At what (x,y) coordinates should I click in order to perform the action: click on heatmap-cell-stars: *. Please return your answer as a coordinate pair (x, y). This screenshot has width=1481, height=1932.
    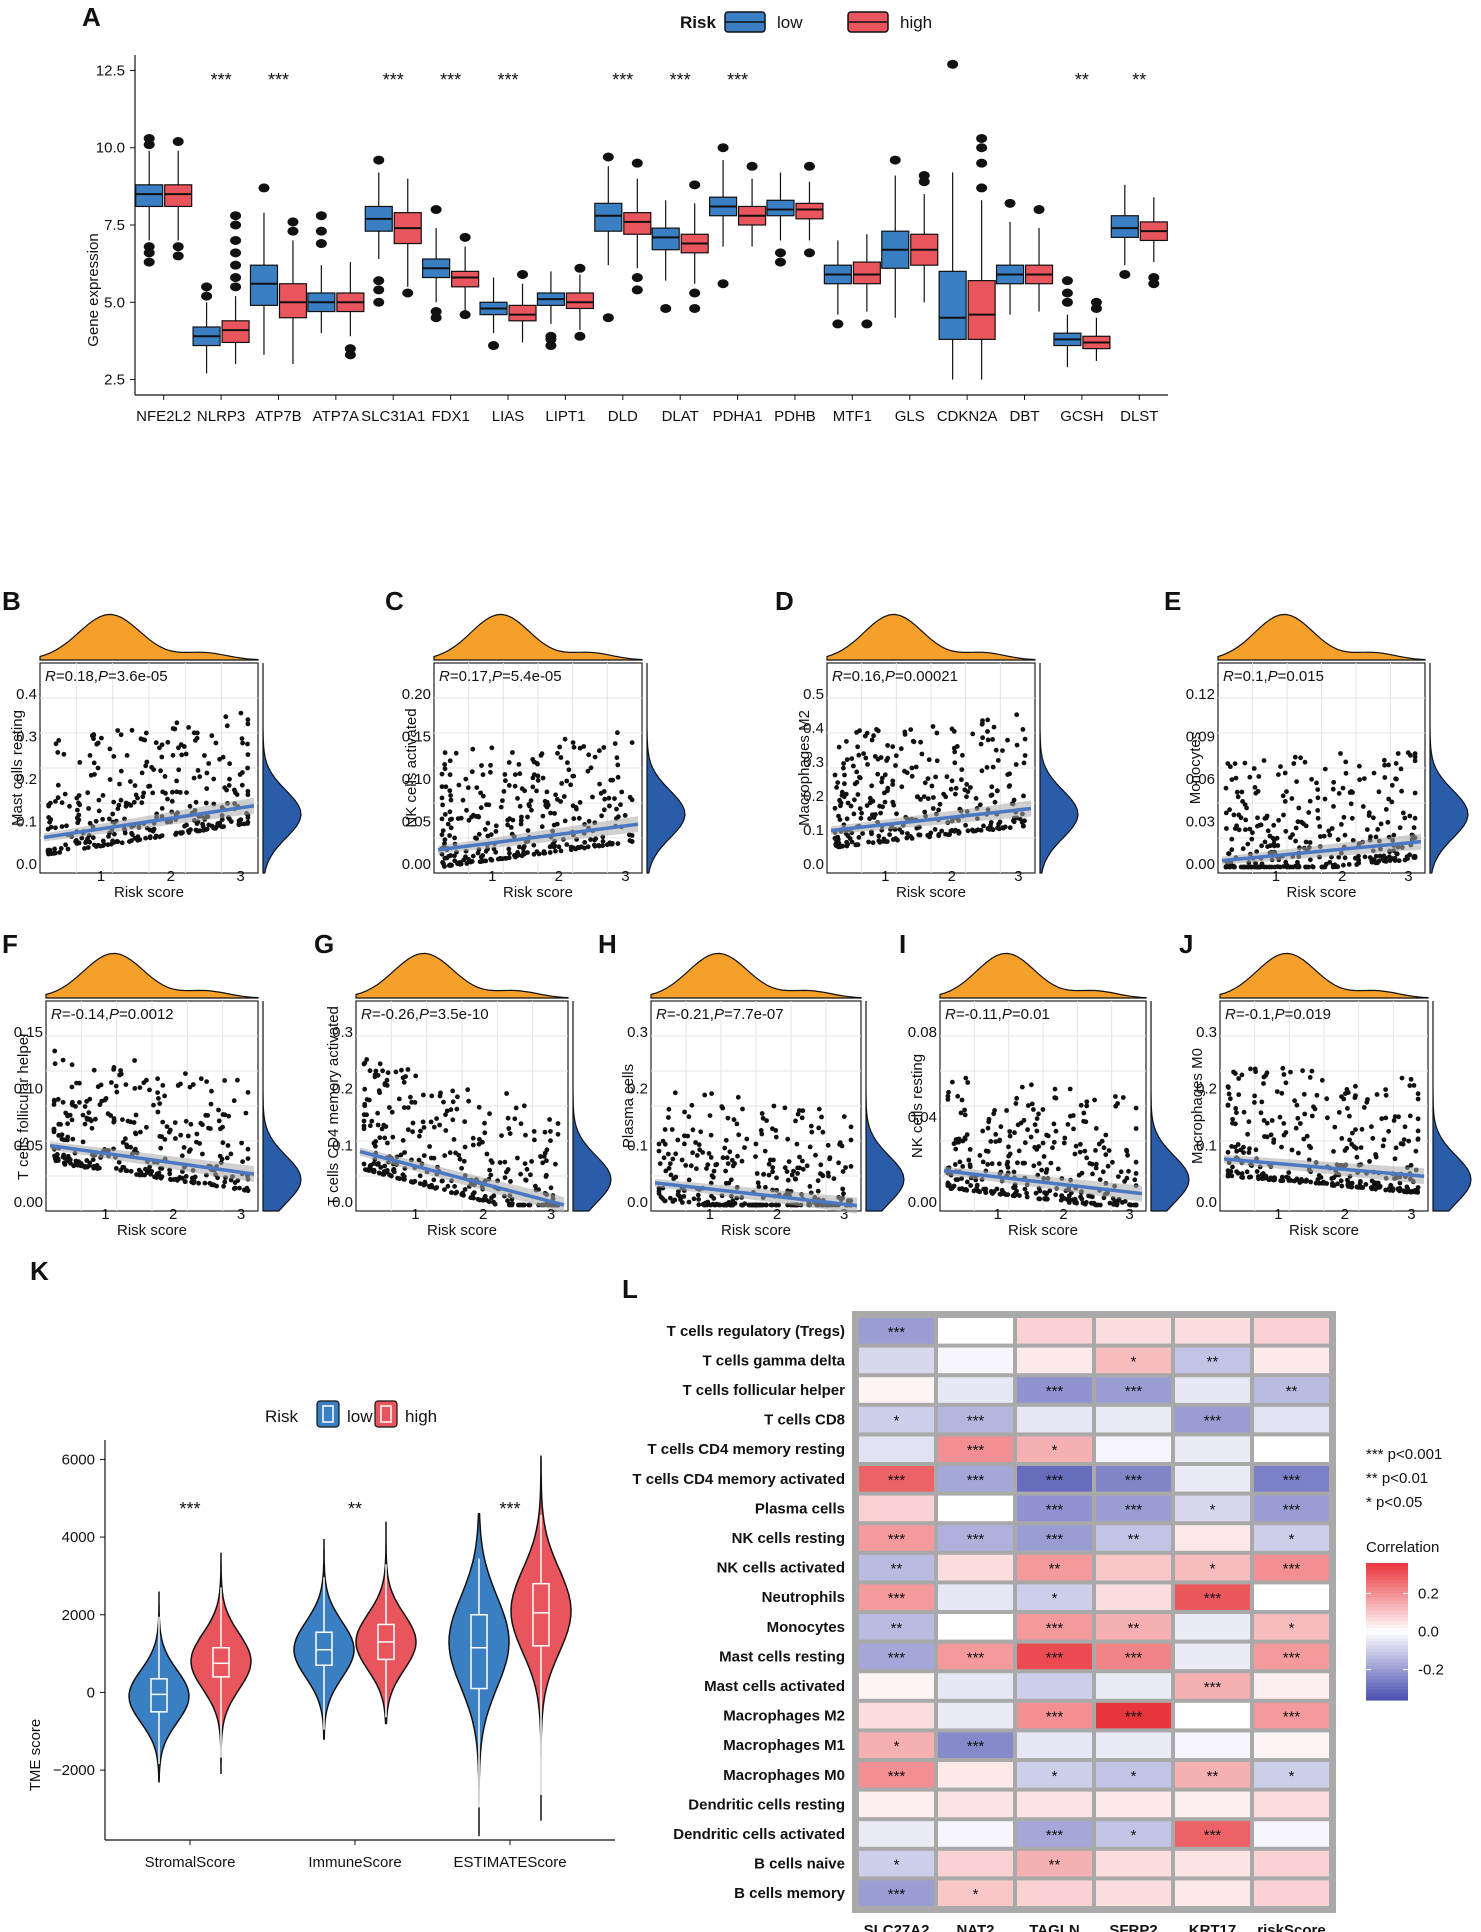
    Looking at the image, I should click on (897, 1421).